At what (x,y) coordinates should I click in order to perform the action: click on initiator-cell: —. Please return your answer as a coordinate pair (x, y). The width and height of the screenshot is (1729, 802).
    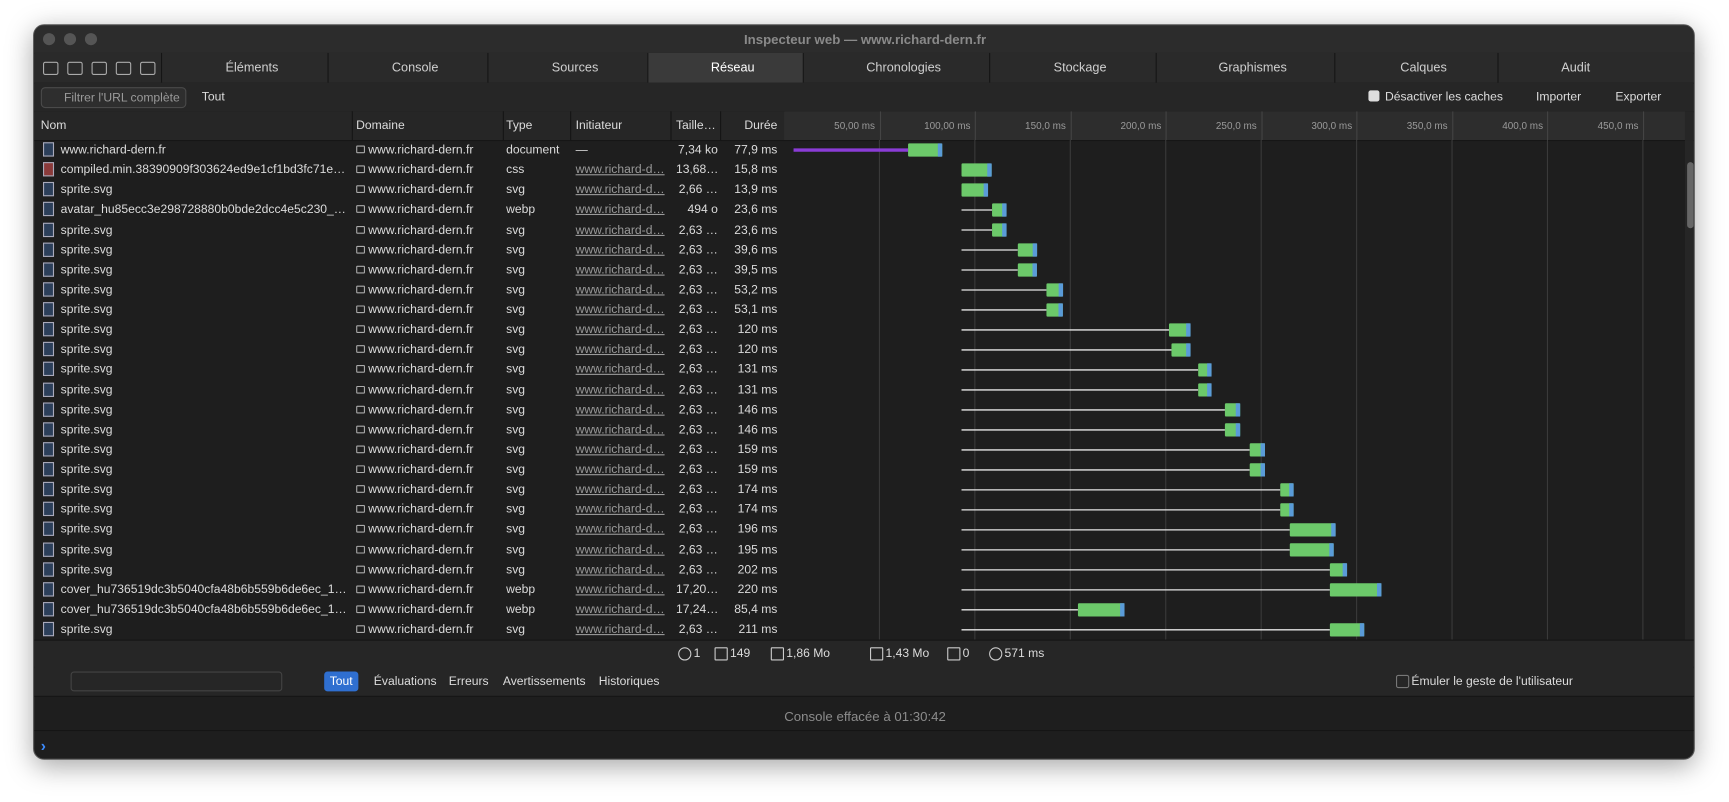
    Looking at the image, I should click on (582, 149).